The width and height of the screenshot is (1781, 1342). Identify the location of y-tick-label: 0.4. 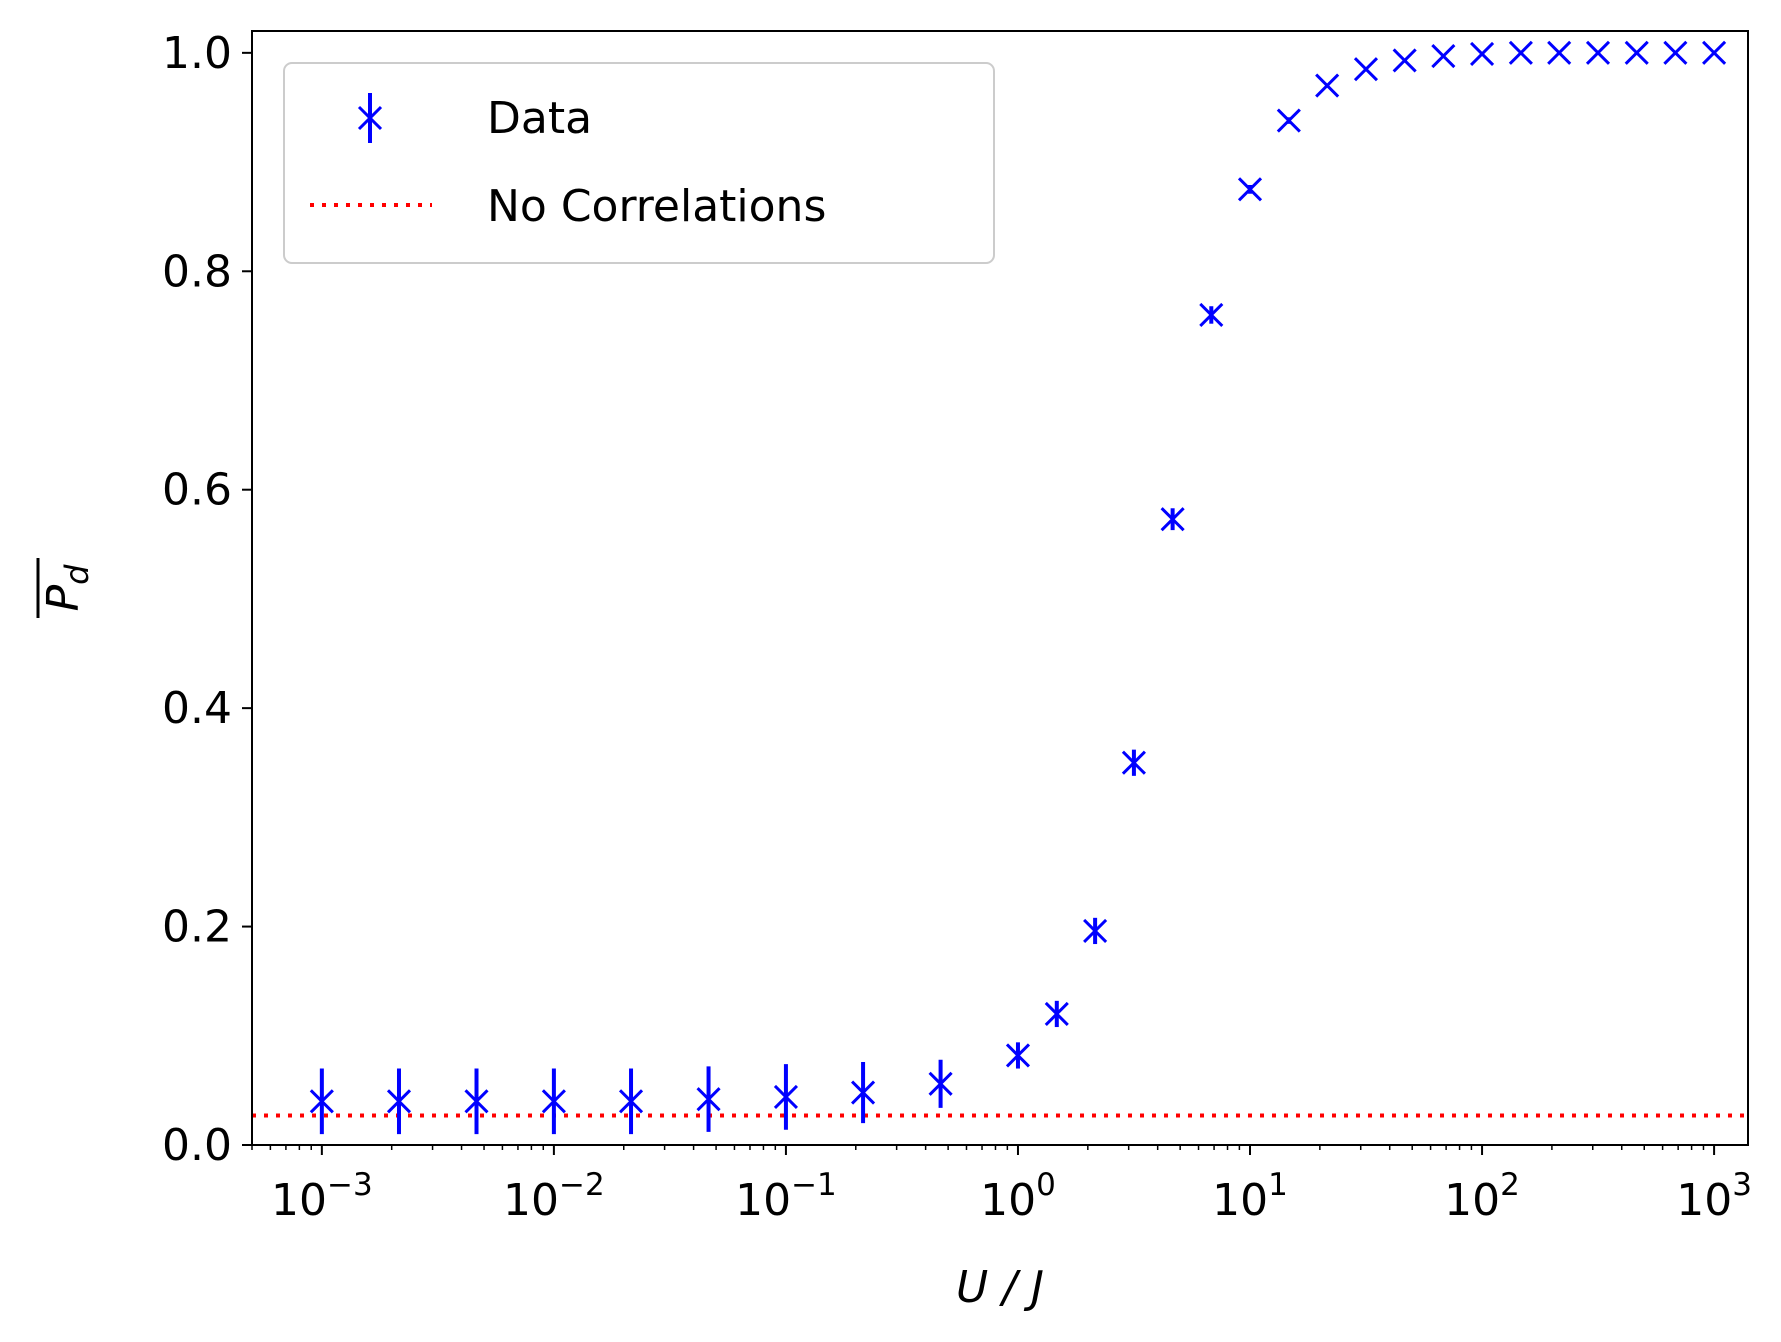
(197, 708).